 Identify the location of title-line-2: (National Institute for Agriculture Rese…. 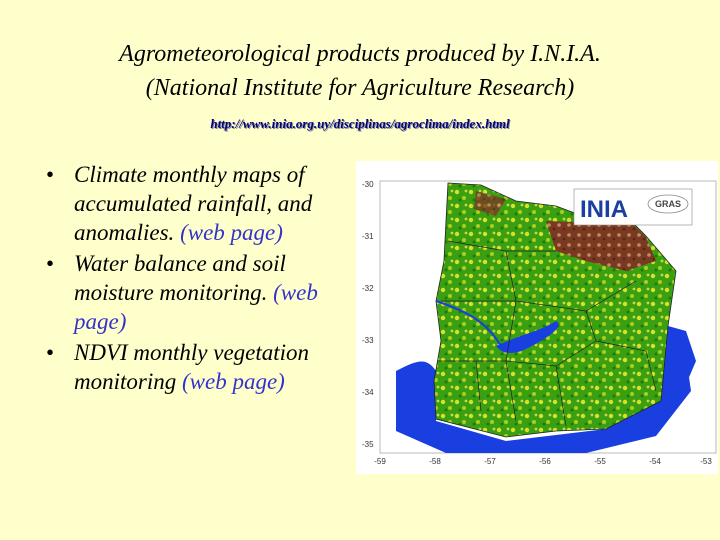
(360, 88).